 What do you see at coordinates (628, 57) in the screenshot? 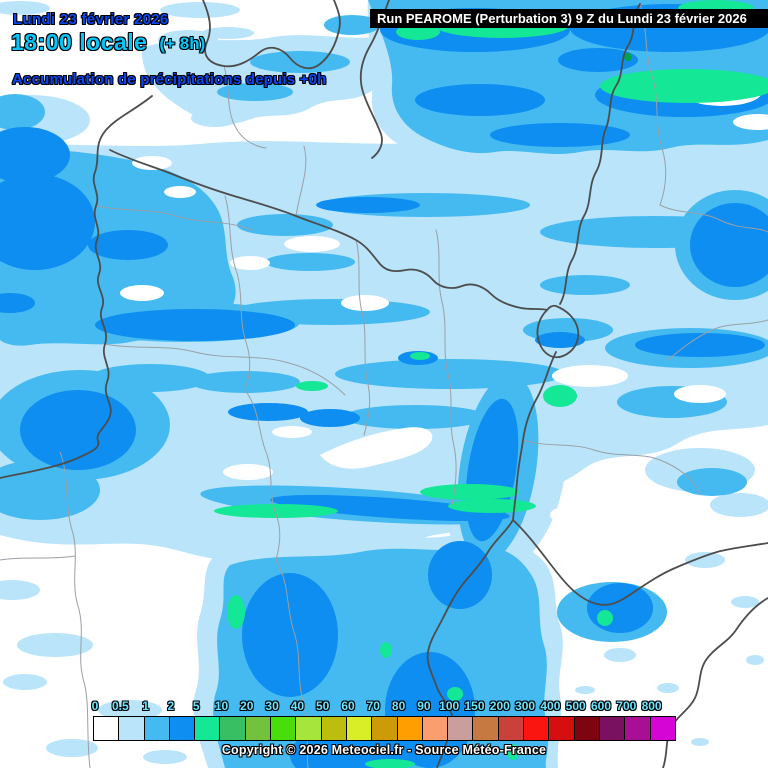
I see `precip-layer-dark-green` at bounding box center [628, 57].